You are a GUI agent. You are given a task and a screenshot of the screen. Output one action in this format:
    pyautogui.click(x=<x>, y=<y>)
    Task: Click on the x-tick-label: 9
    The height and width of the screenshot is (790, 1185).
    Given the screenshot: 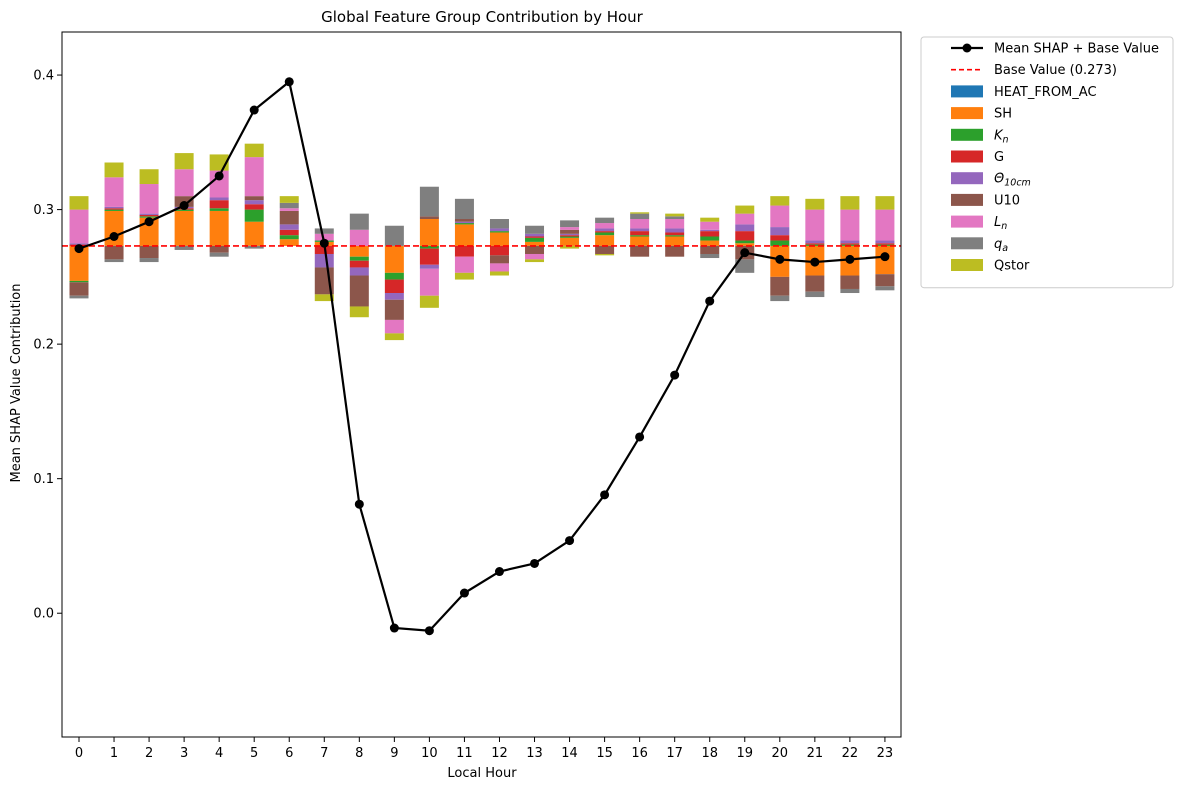 What is the action you would take?
    pyautogui.click(x=394, y=753)
    